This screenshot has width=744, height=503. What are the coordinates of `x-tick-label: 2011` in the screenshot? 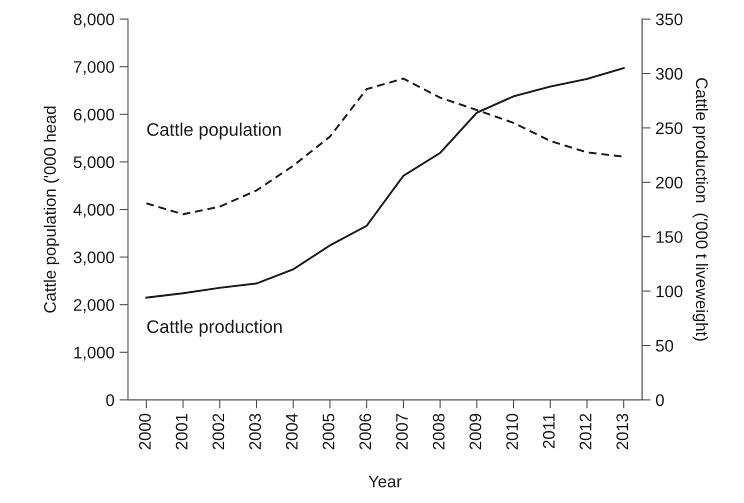 It's located at (548, 431).